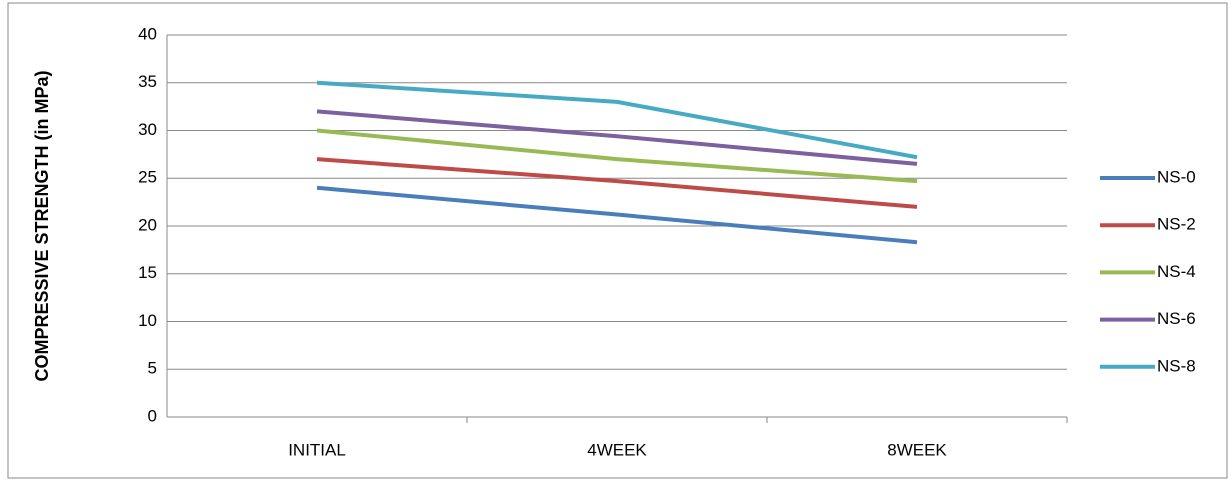  What do you see at coordinates (617, 449) in the screenshot?
I see `x-tick-label: 4WEEK` at bounding box center [617, 449].